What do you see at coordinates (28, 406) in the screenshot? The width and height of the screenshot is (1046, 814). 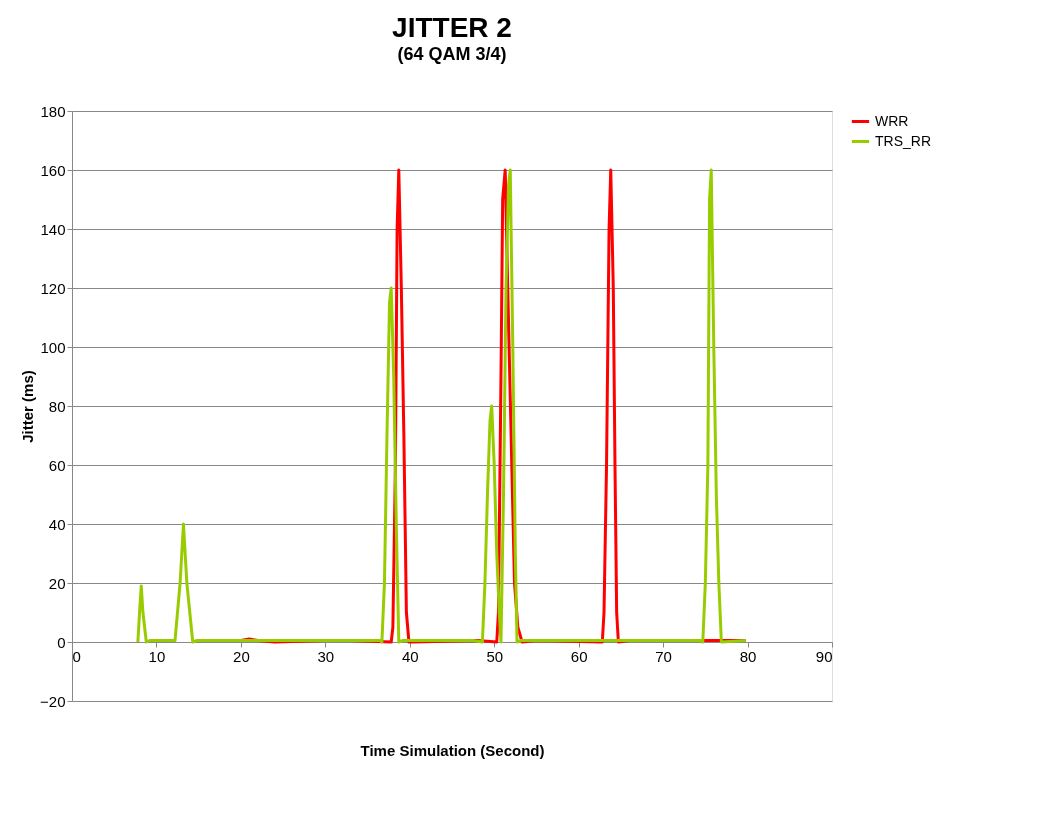 I see `y-axis-title: Jitter (ms)` at bounding box center [28, 406].